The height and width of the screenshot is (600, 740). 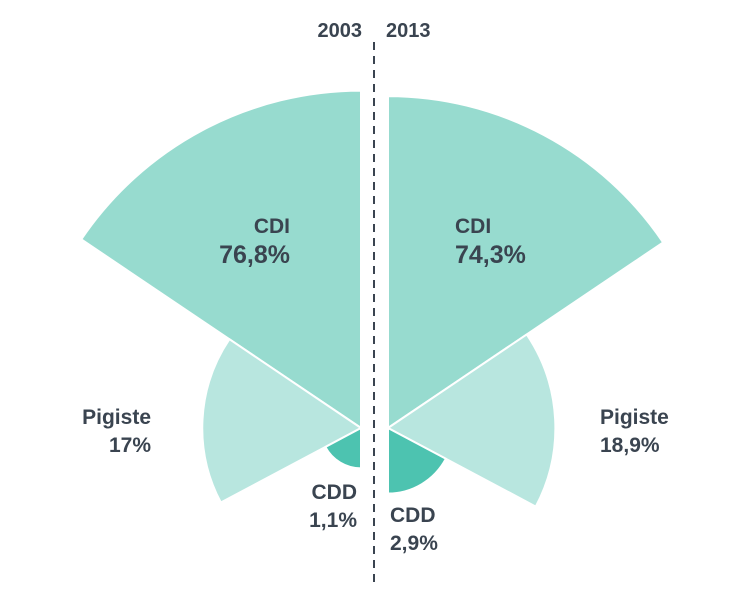 What do you see at coordinates (281, 421) in the screenshot?
I see `slice-pigiste-2003` at bounding box center [281, 421].